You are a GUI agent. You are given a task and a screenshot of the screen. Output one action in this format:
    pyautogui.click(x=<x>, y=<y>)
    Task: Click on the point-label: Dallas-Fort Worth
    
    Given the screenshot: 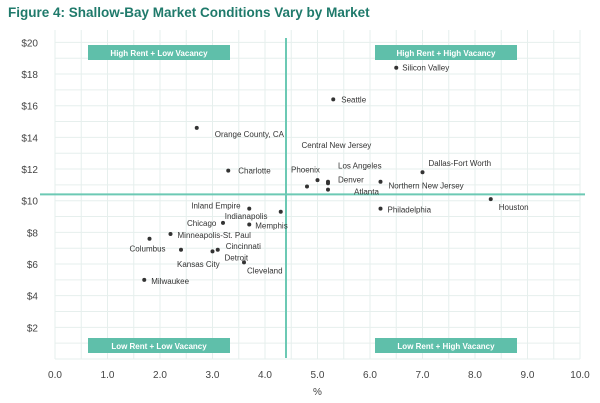 What is the action you would take?
    pyautogui.click(x=460, y=163)
    